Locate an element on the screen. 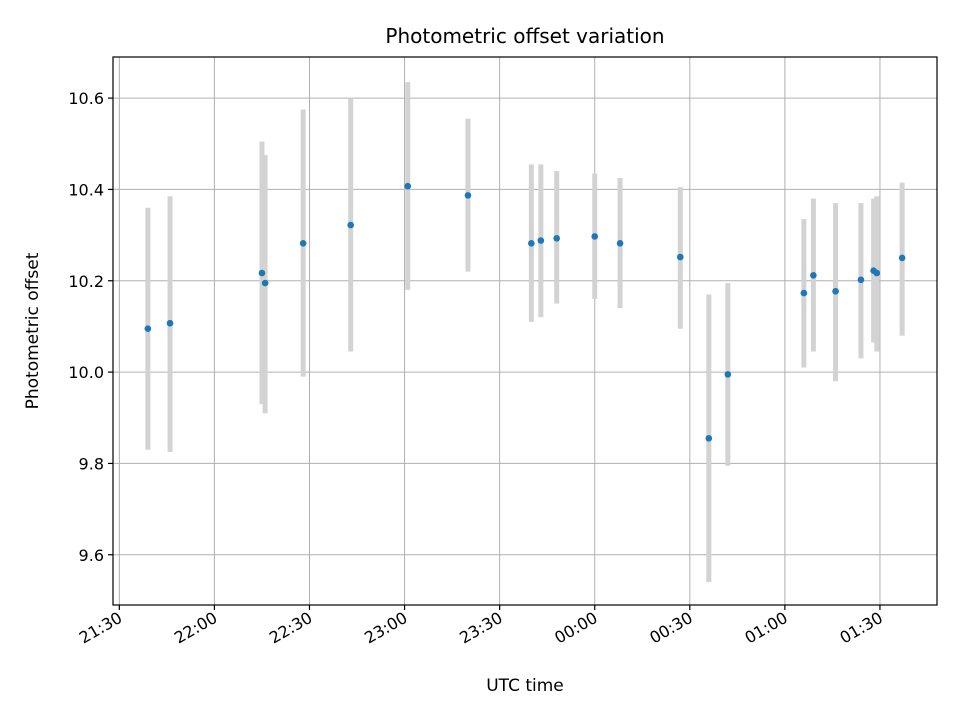 The width and height of the screenshot is (960, 720). y-tick-label: 9.6 is located at coordinates (91, 555).